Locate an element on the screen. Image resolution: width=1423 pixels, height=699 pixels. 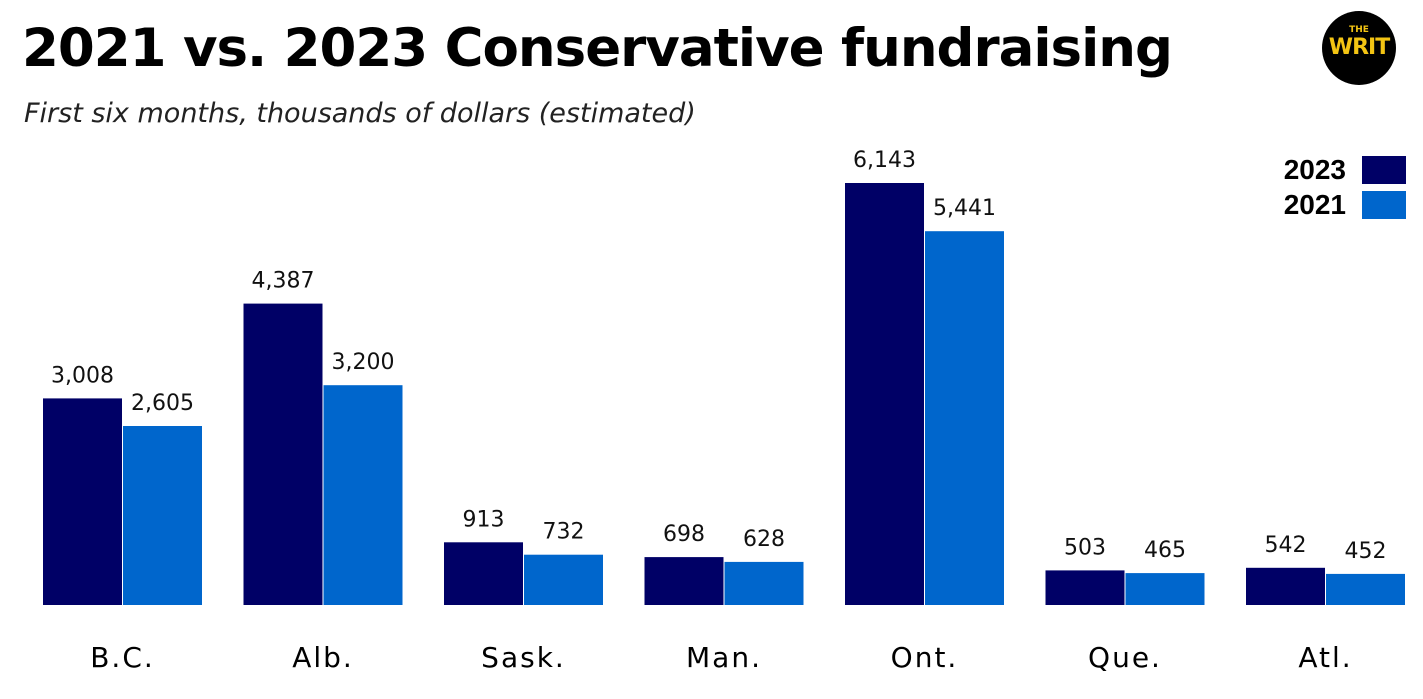
data-label-2023-5: 503 is located at coordinates (1085, 547).